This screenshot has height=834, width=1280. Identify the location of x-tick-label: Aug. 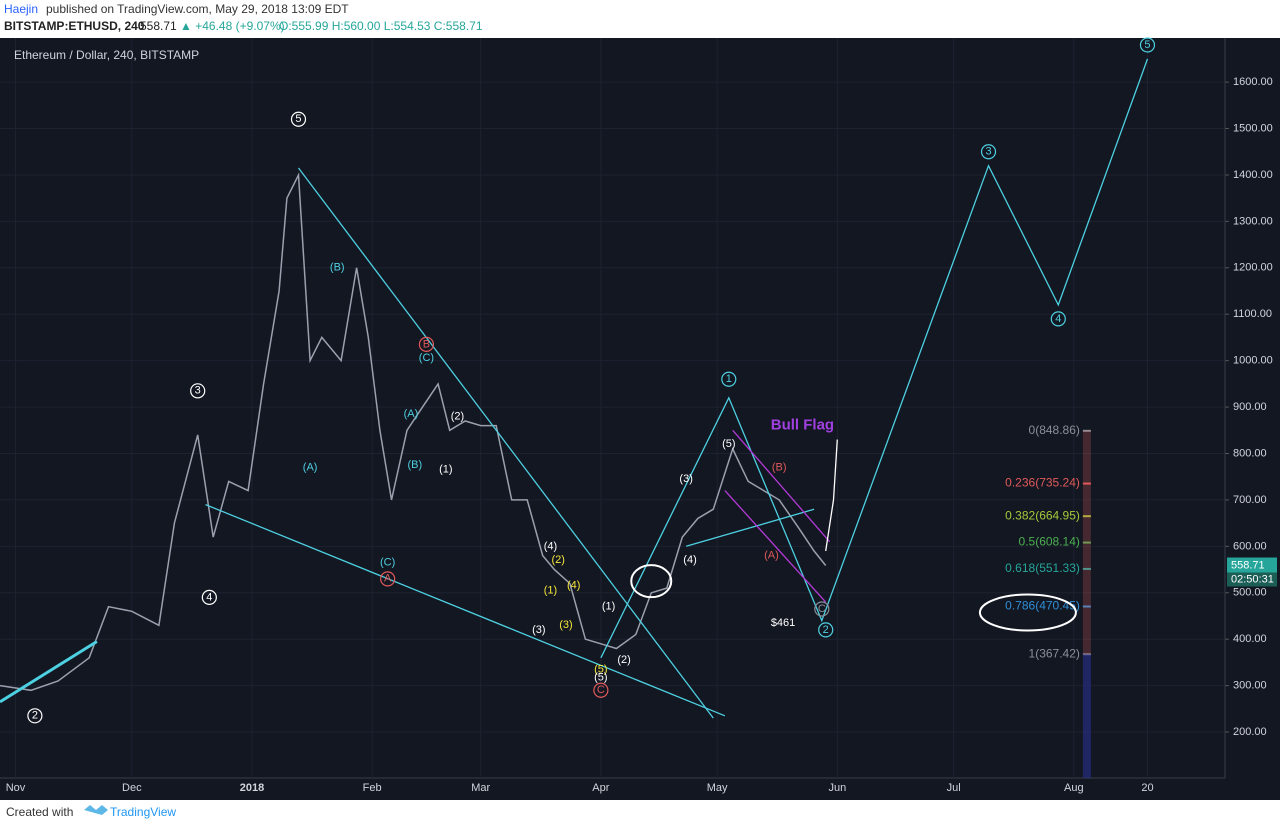
(1074, 788).